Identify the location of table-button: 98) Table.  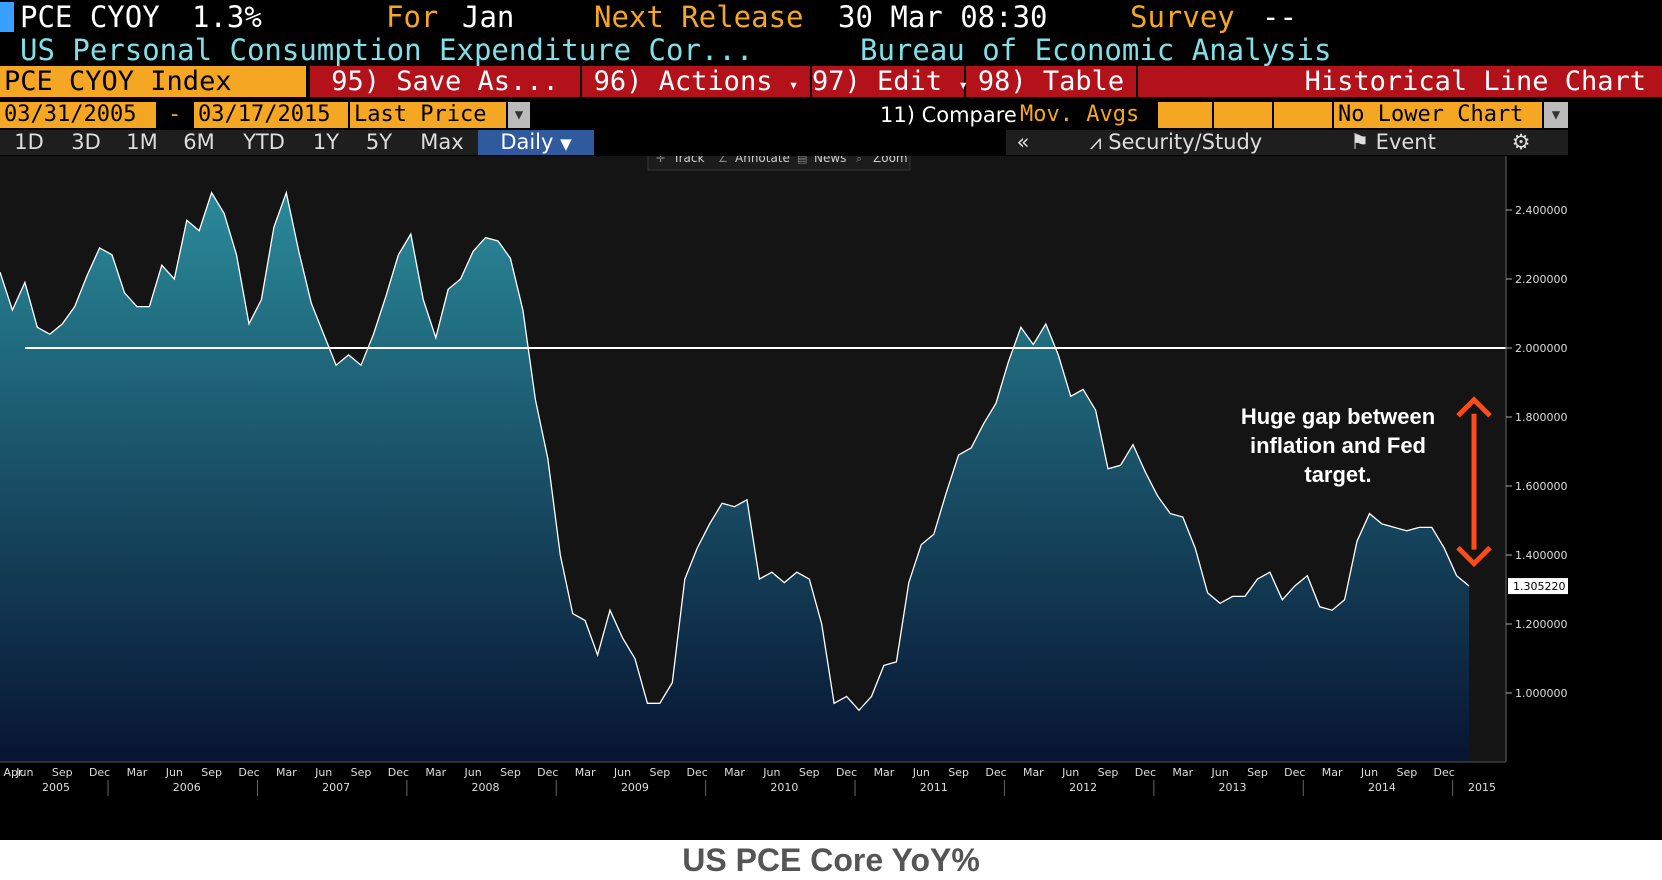
(1052, 81).